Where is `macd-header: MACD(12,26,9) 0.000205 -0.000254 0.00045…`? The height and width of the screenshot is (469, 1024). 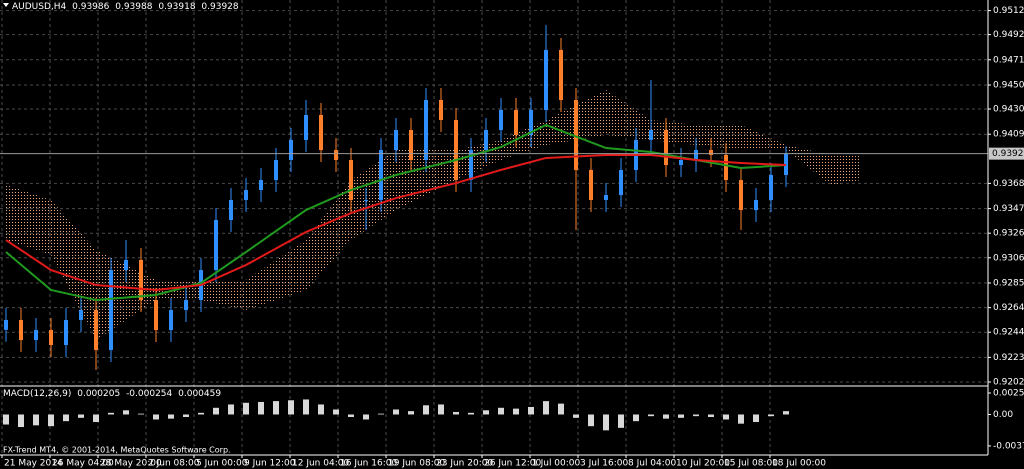
macd-header: MACD(12,26,9) 0.000205 -0.000254 0.00045… is located at coordinates (112, 394).